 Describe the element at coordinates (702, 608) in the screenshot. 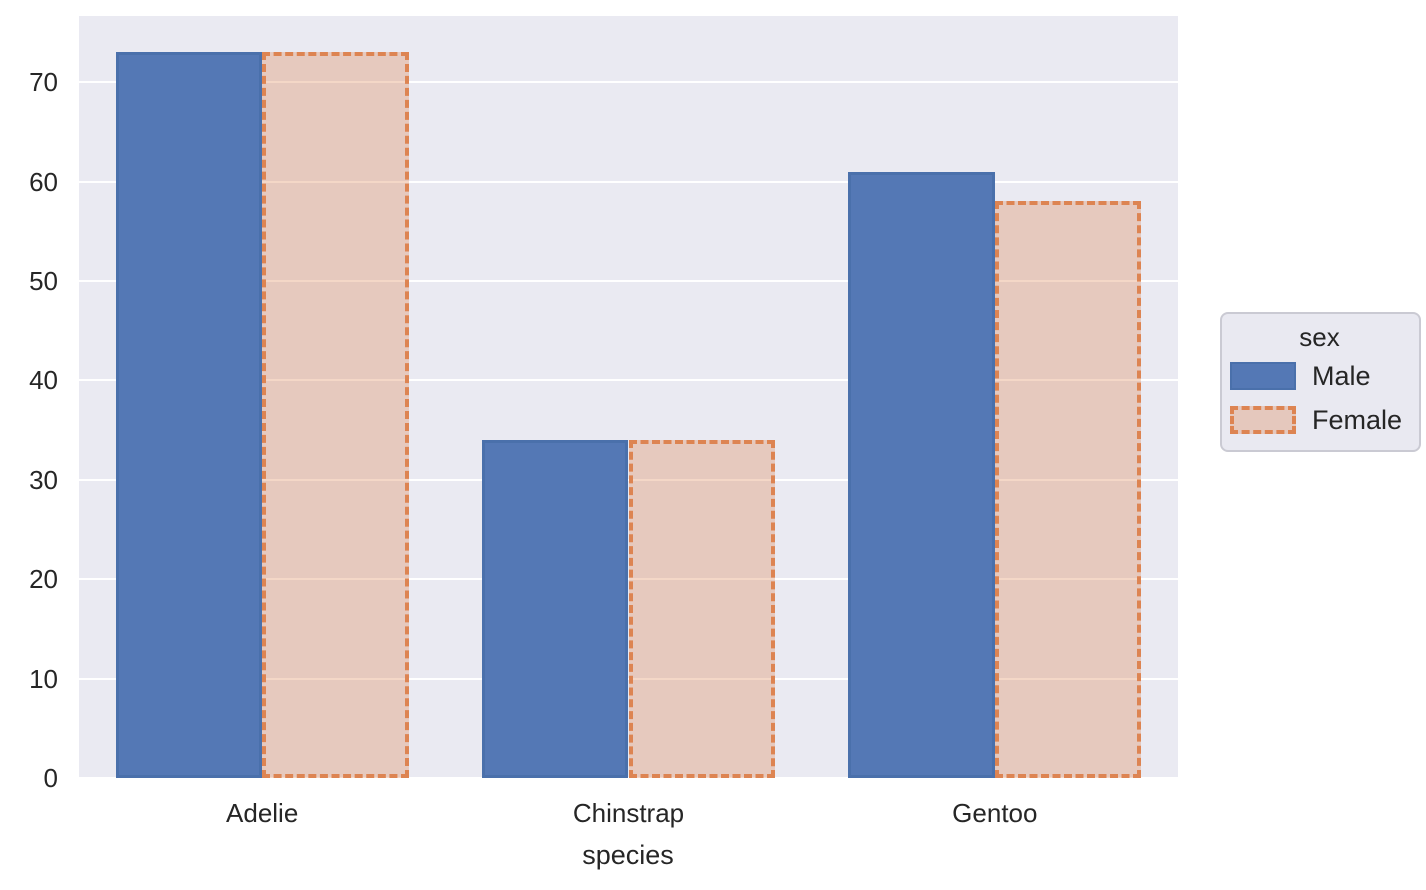

I see `bar-female-chinstrap` at that location.